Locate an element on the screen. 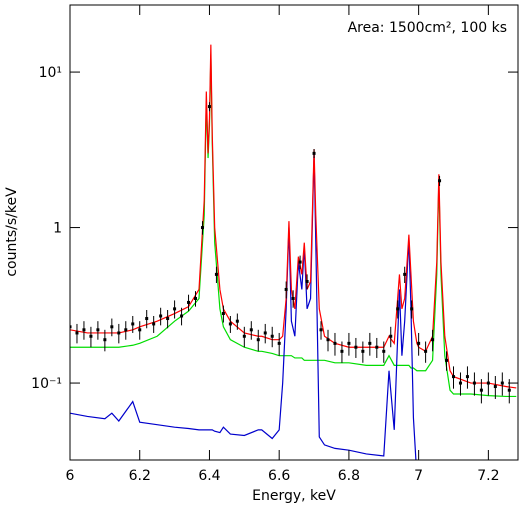  x-axis-label: Energy, keV is located at coordinates (294, 496).